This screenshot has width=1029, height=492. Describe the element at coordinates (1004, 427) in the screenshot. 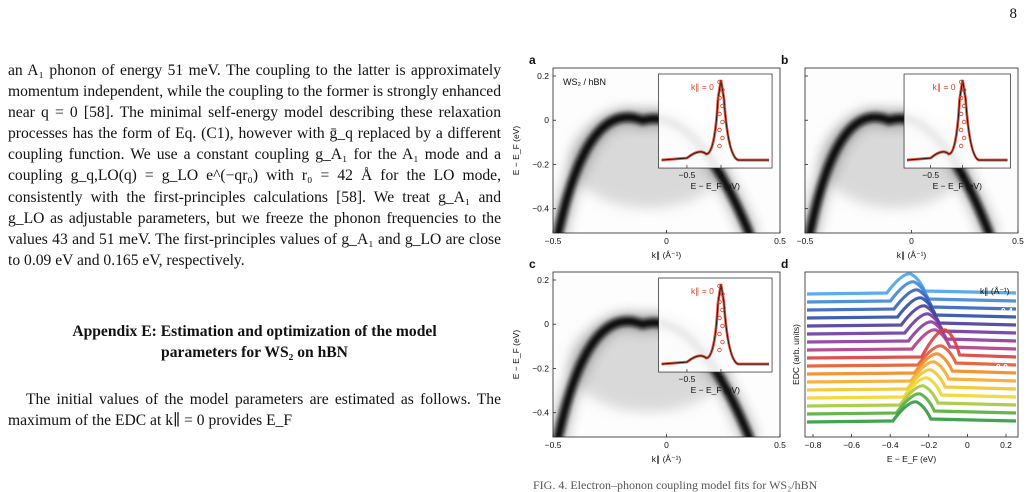

I see `edc-curve-label: +0.4` at that location.